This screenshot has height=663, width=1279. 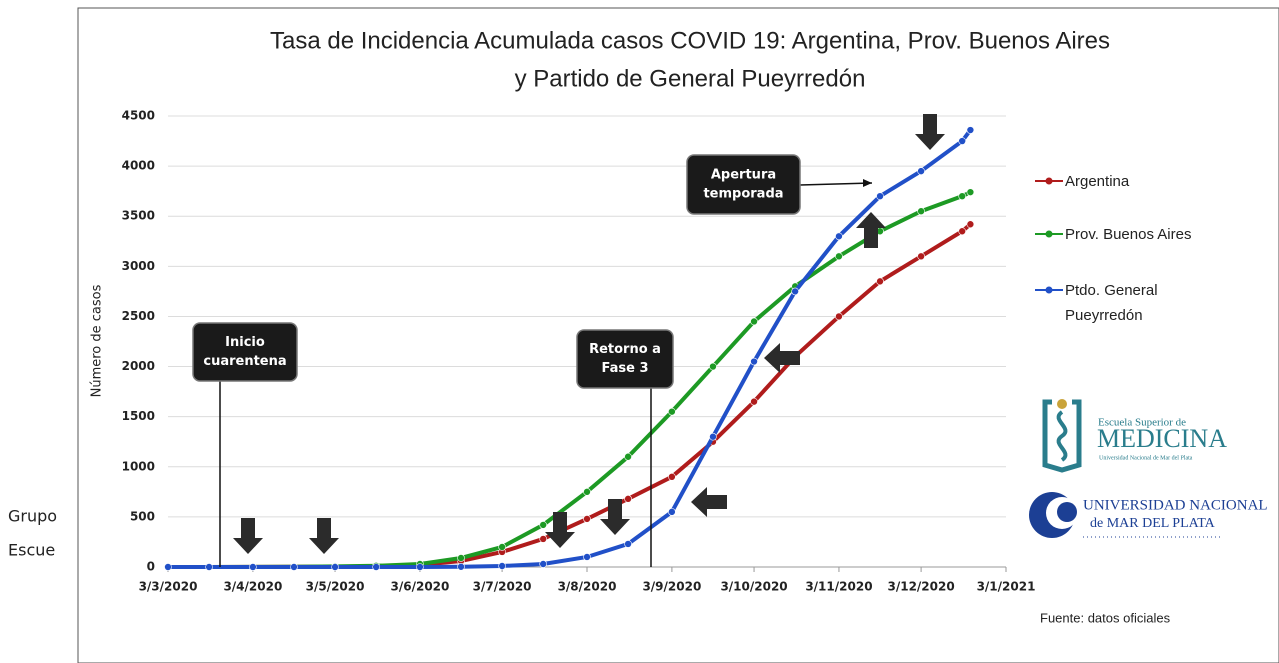 I want to click on y-tick-label: 1000, so click(x=138, y=466).